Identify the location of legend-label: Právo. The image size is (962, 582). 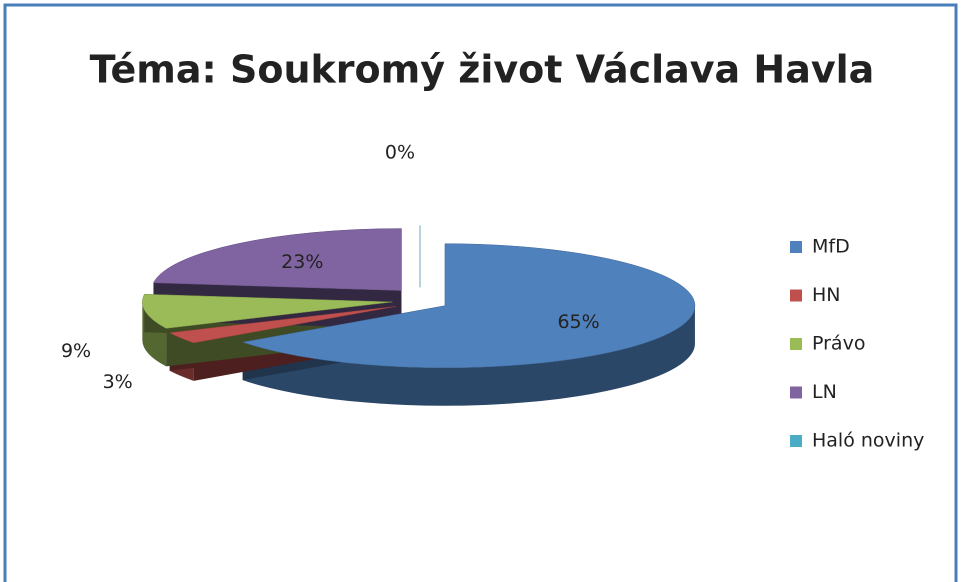
(838, 344).